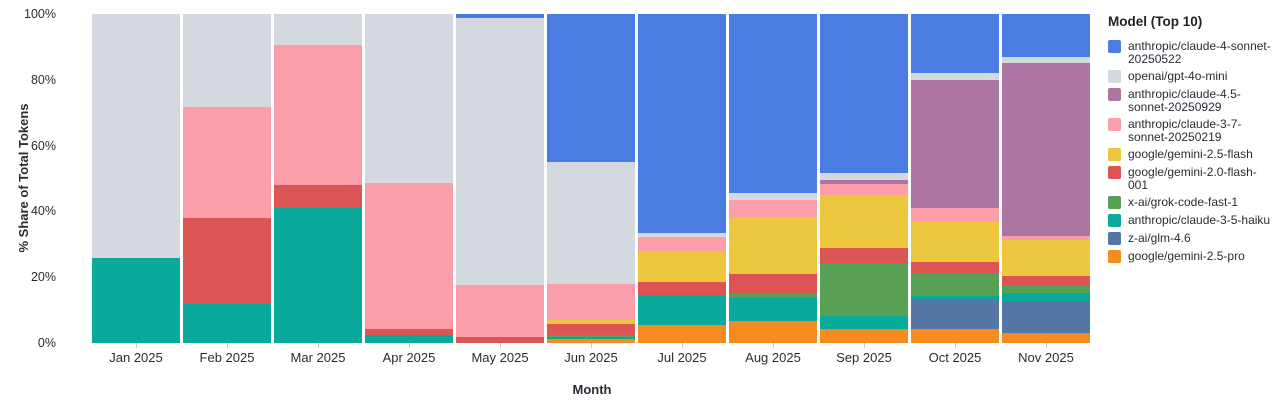  What do you see at coordinates (500, 357) in the screenshot?
I see `x-tick-label-may-2025: May 2025` at bounding box center [500, 357].